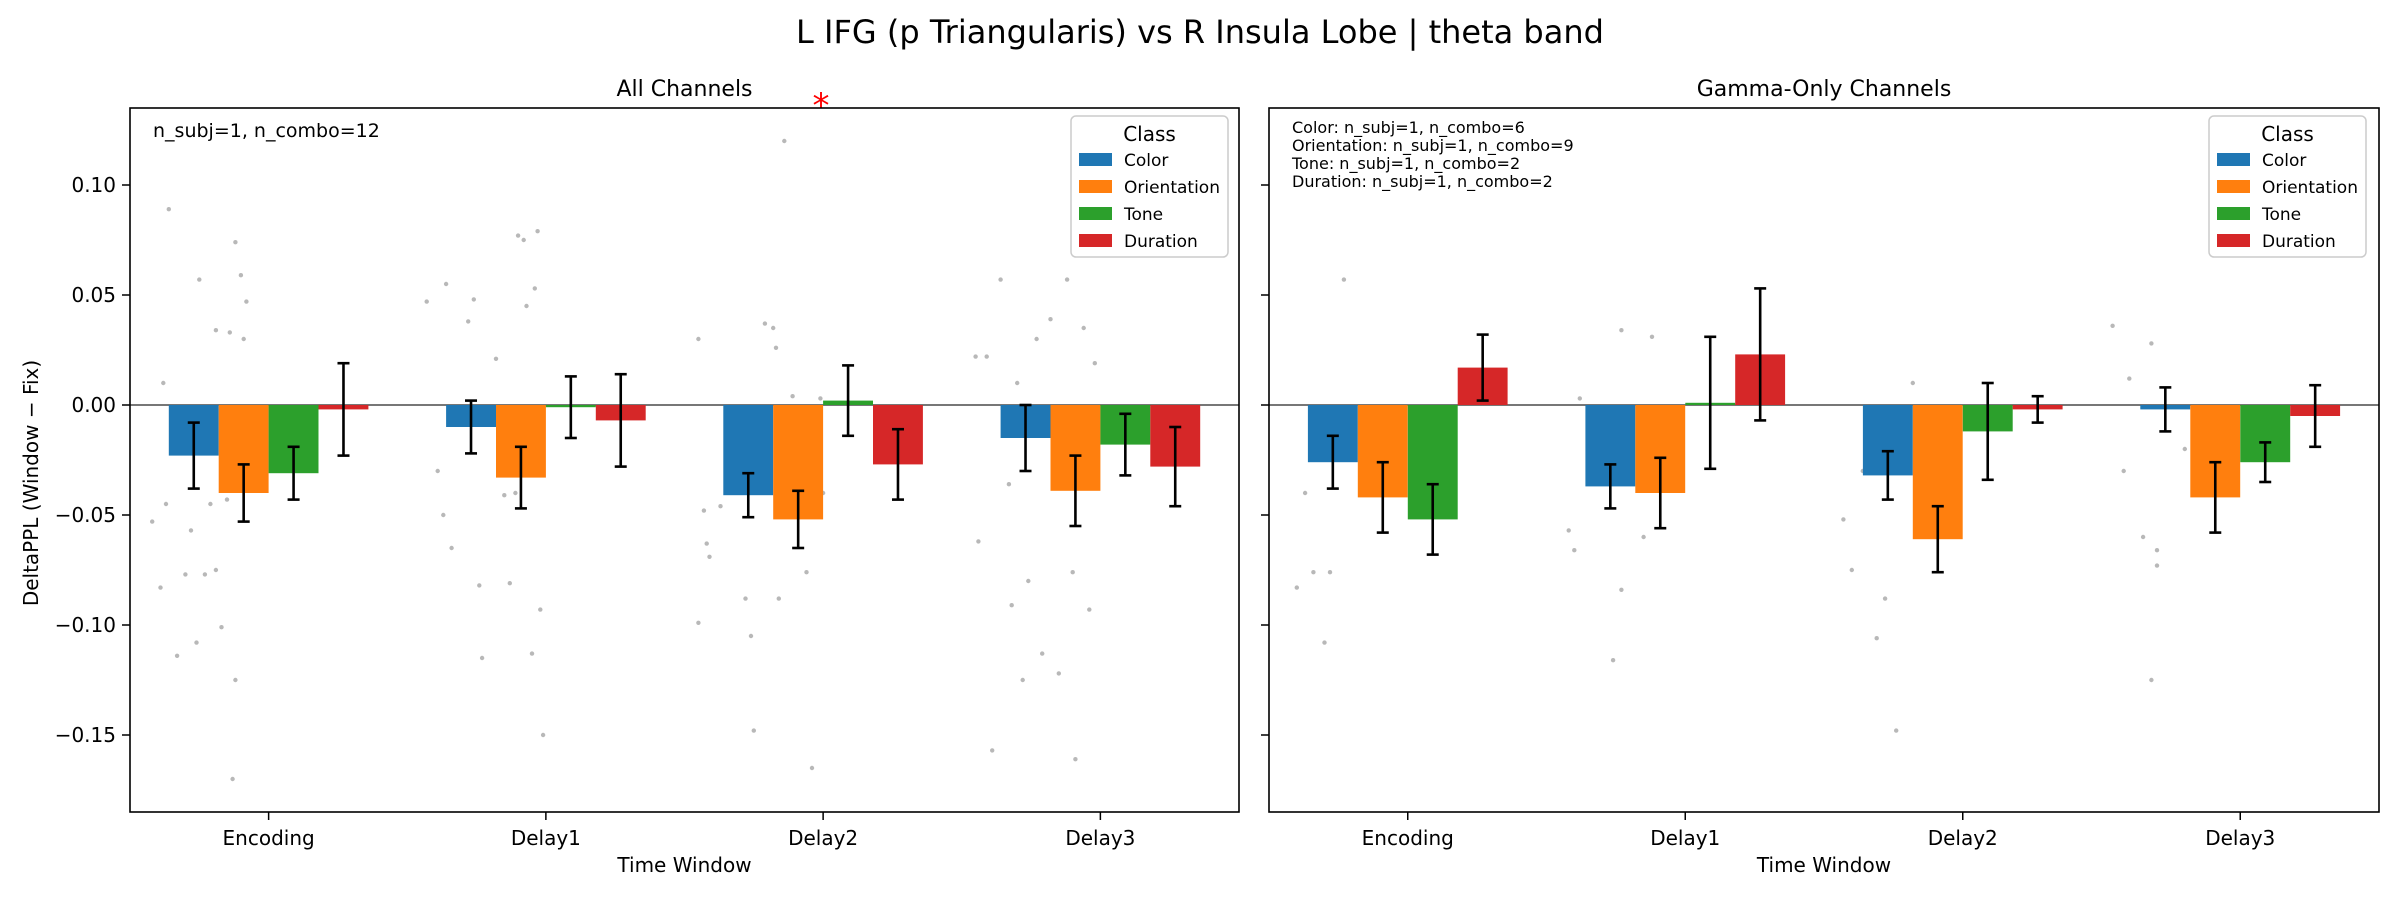 This screenshot has height=900, width=2400. I want to click on panel-annotation-line: Color: n_subj=1, n_combo=6, so click(1408, 128).